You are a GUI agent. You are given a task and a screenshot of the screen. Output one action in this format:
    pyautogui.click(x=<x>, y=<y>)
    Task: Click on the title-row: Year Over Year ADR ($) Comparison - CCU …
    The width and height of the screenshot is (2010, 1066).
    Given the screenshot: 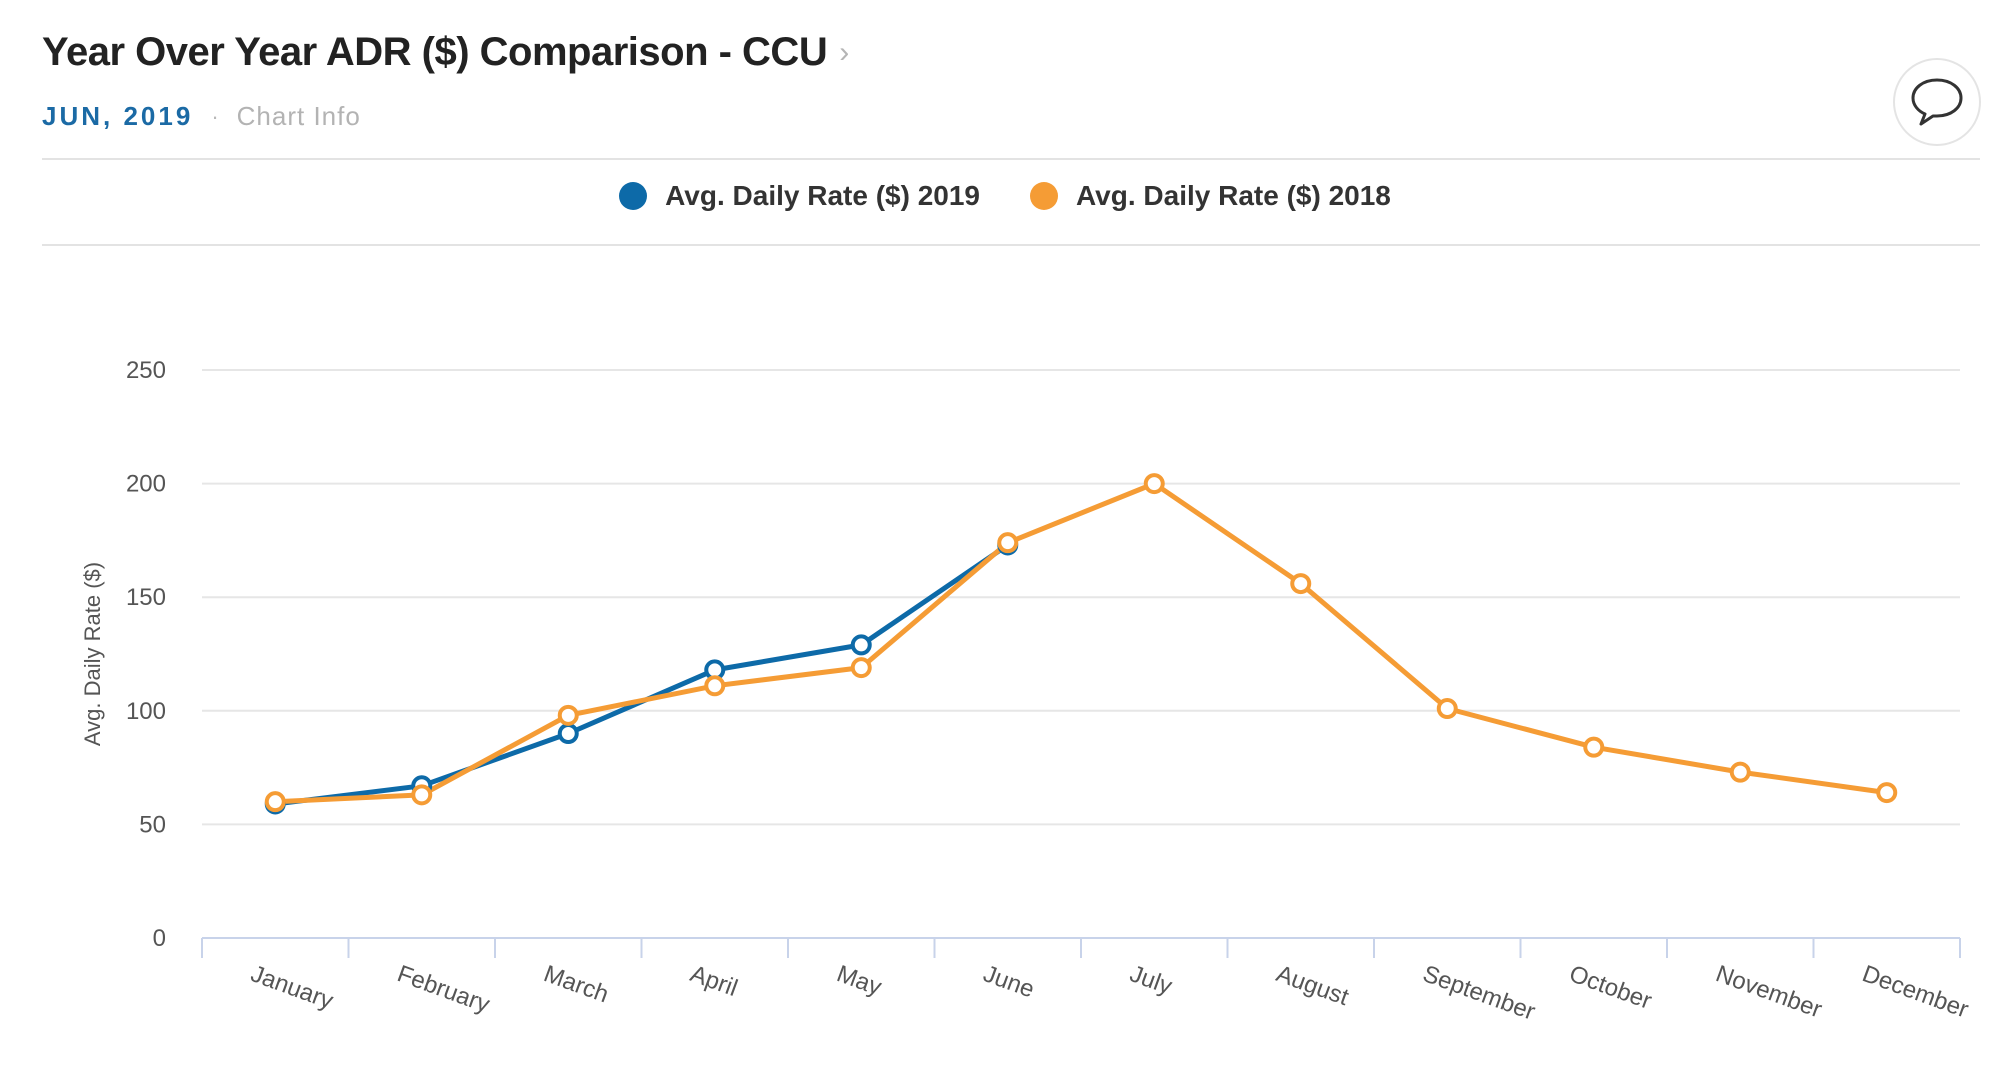 What is the action you would take?
    pyautogui.click(x=1005, y=52)
    